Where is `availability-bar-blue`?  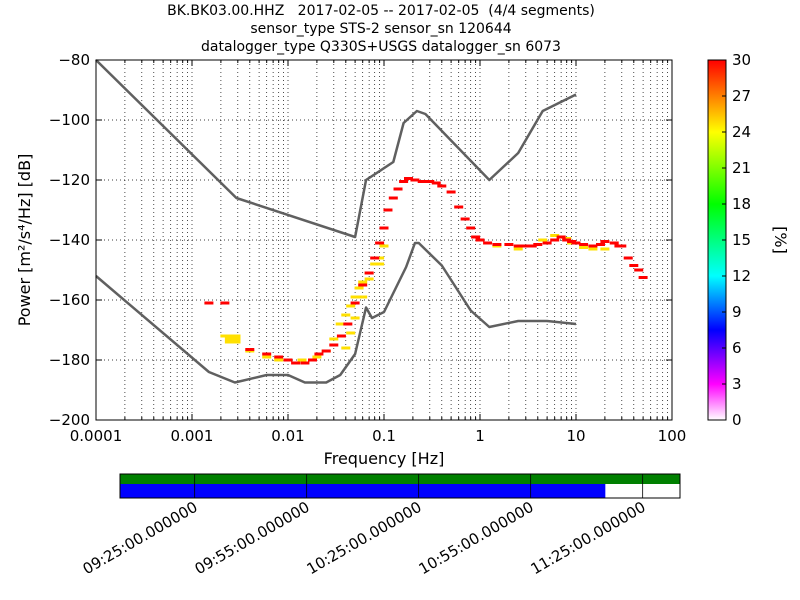
availability-bar-blue is located at coordinates (363, 491).